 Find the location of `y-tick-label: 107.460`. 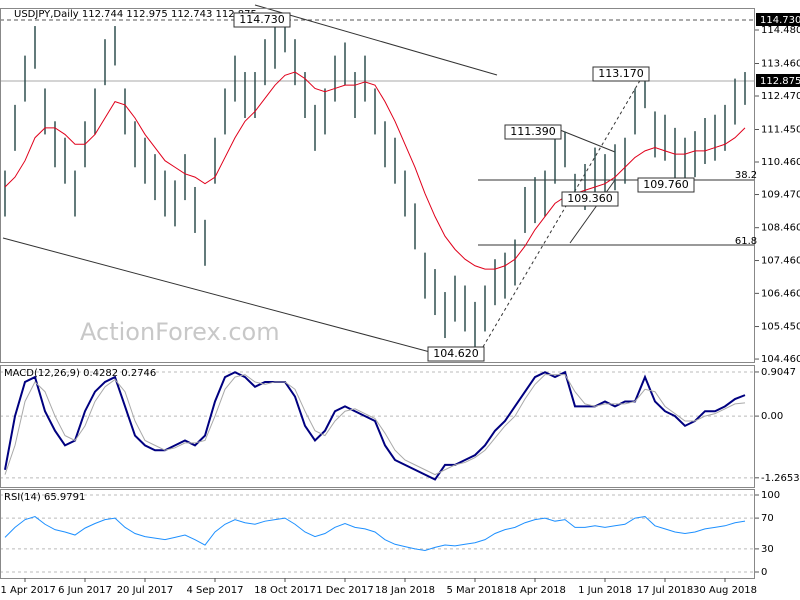

y-tick-label: 107.460 is located at coordinates (780, 261).